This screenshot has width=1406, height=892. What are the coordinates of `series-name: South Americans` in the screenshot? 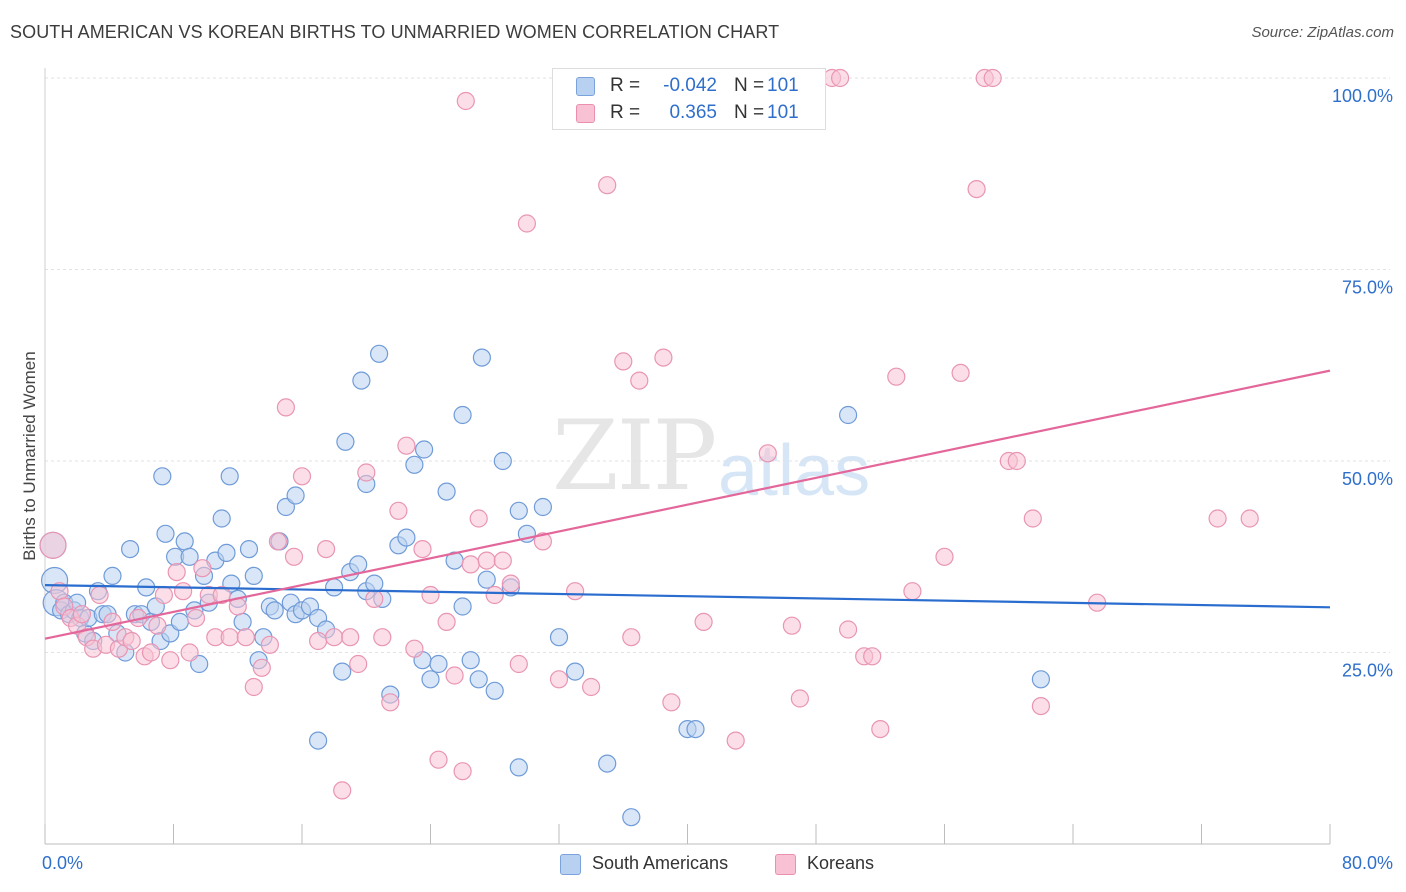 It's located at (660, 863).